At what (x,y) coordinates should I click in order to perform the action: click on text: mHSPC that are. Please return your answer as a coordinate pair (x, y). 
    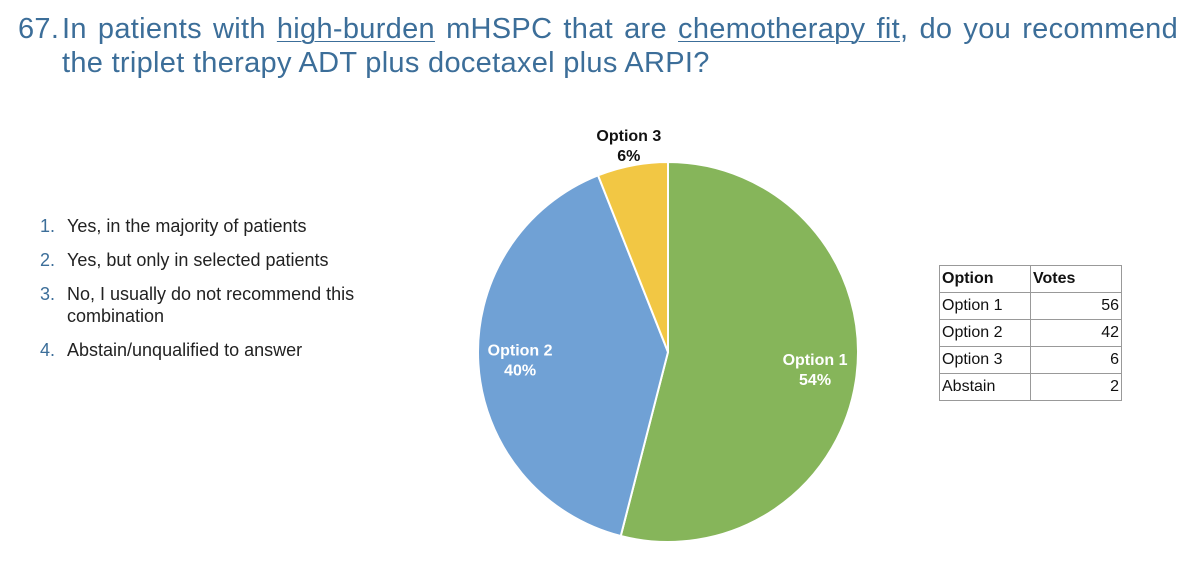
    Looking at the image, I should click on (556, 29).